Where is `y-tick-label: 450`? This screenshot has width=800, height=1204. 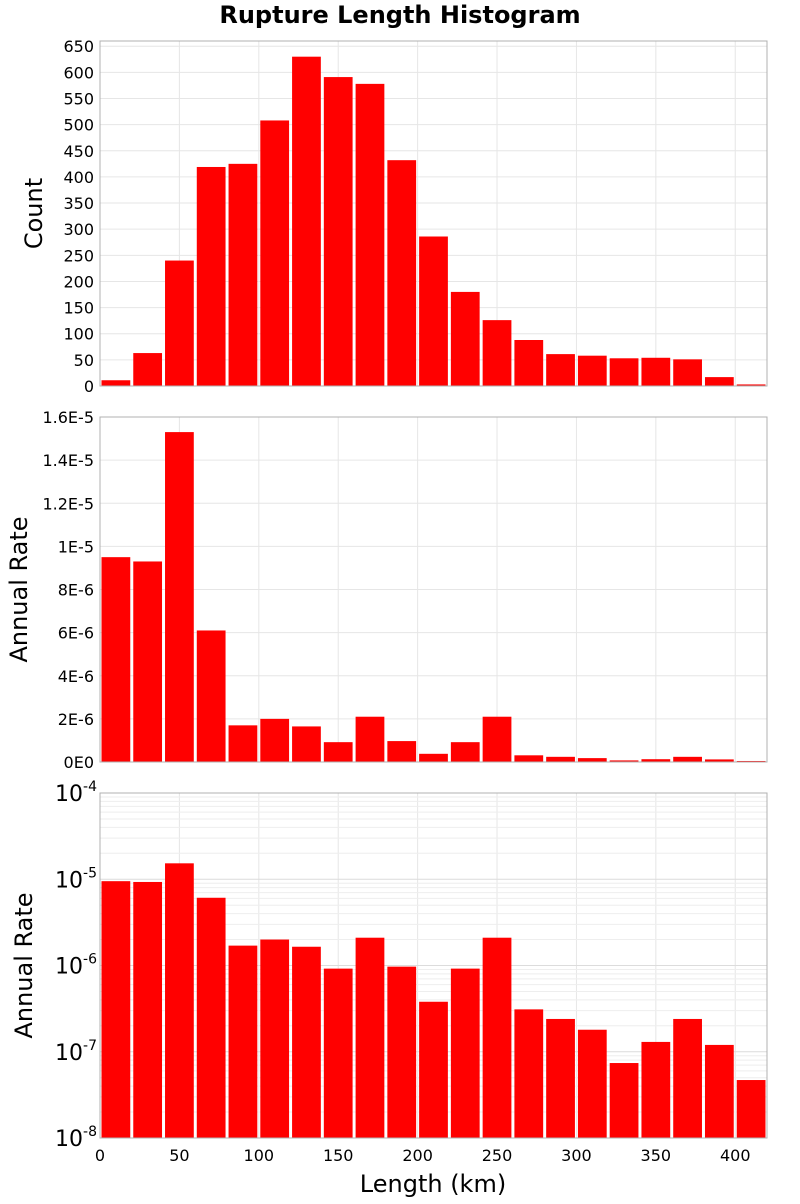
y-tick-label: 450 is located at coordinates (78, 151).